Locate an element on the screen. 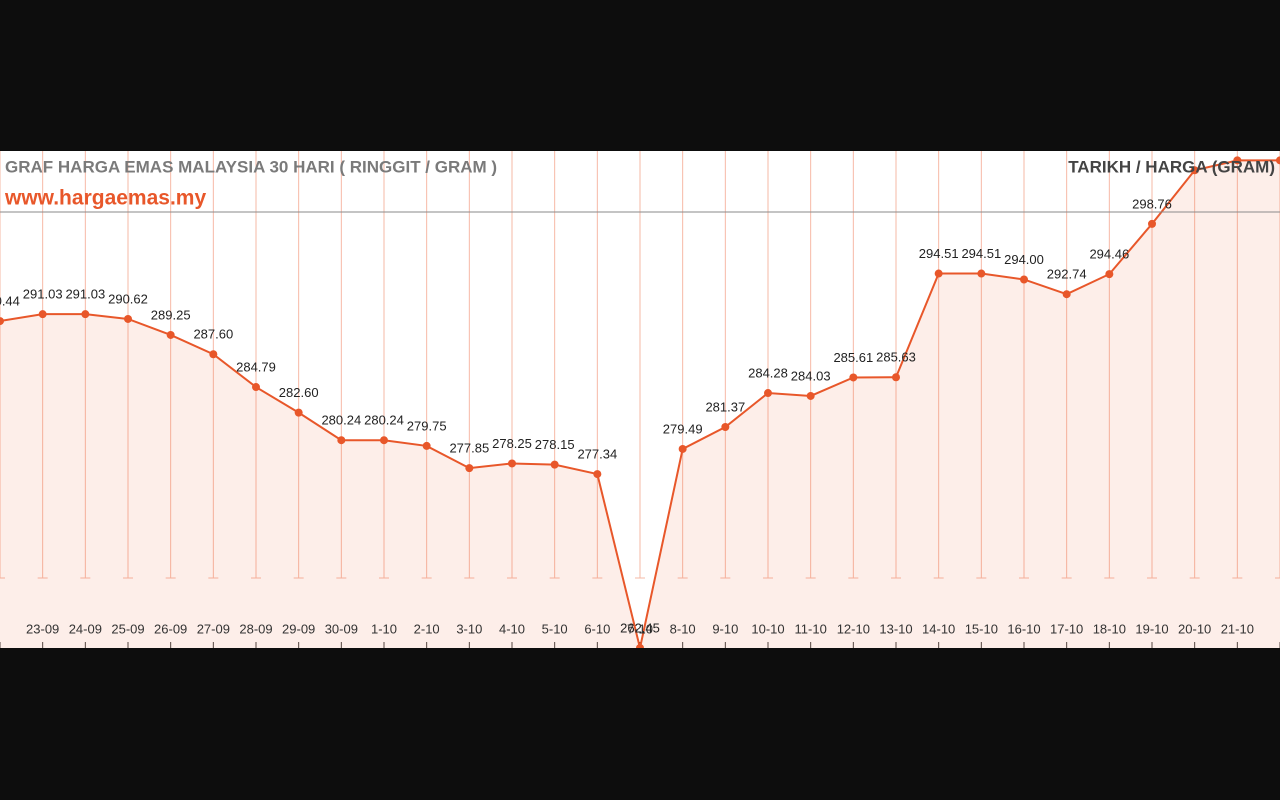 Image resolution: width=1280 pixels, height=800 pixels. x-tick-label: 25-09 is located at coordinates (127, 628).